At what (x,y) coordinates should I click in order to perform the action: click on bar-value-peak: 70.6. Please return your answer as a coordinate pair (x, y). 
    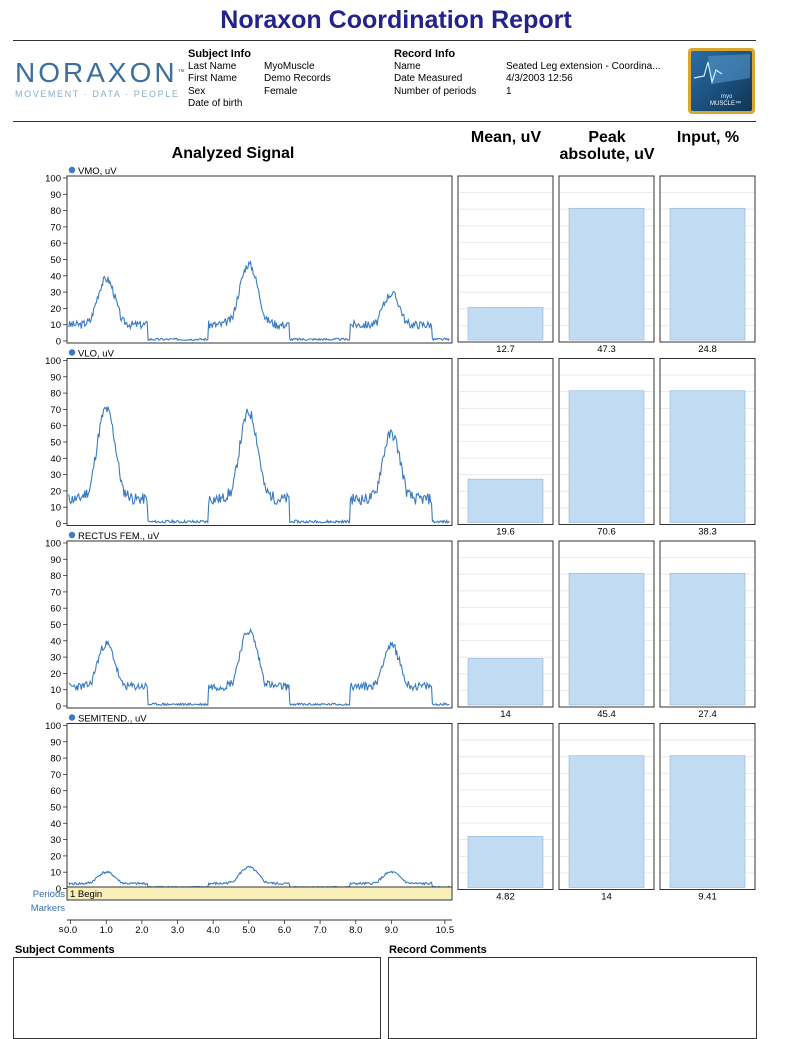
    Looking at the image, I should click on (606, 532).